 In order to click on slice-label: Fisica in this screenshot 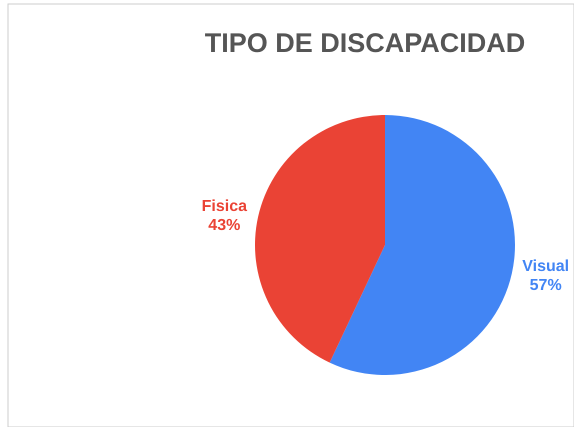, I will do `click(225, 206)`.